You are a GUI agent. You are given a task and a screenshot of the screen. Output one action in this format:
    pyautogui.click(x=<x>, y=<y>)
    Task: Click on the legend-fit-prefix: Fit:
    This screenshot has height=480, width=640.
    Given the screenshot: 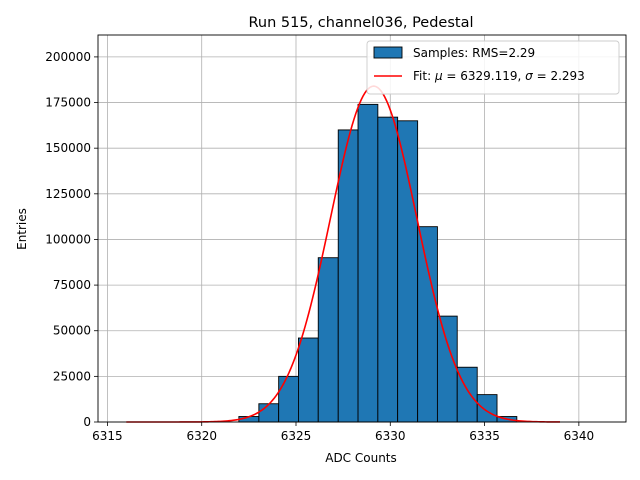 What is the action you would take?
    pyautogui.click(x=424, y=76)
    